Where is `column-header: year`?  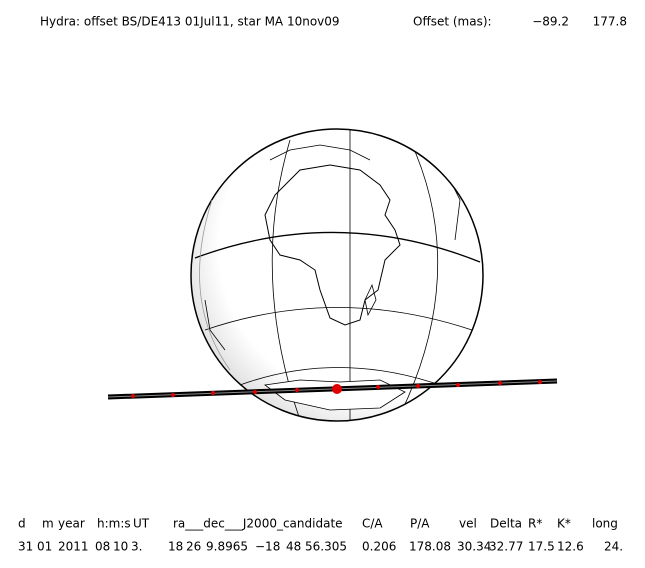
column-header: year is located at coordinates (71, 524).